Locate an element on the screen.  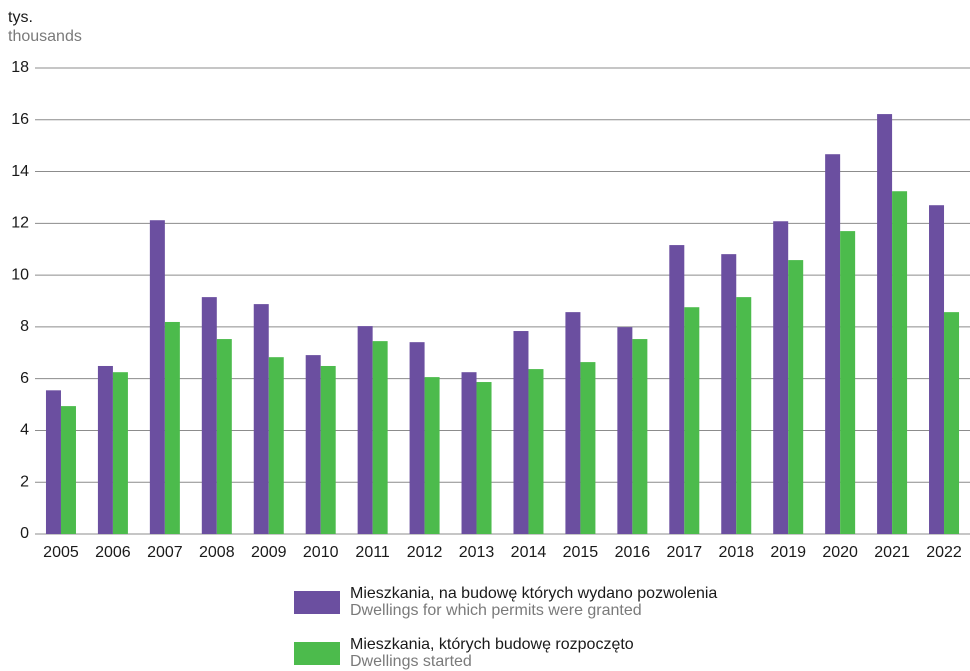
x-tick-label: 2010 is located at coordinates (321, 552).